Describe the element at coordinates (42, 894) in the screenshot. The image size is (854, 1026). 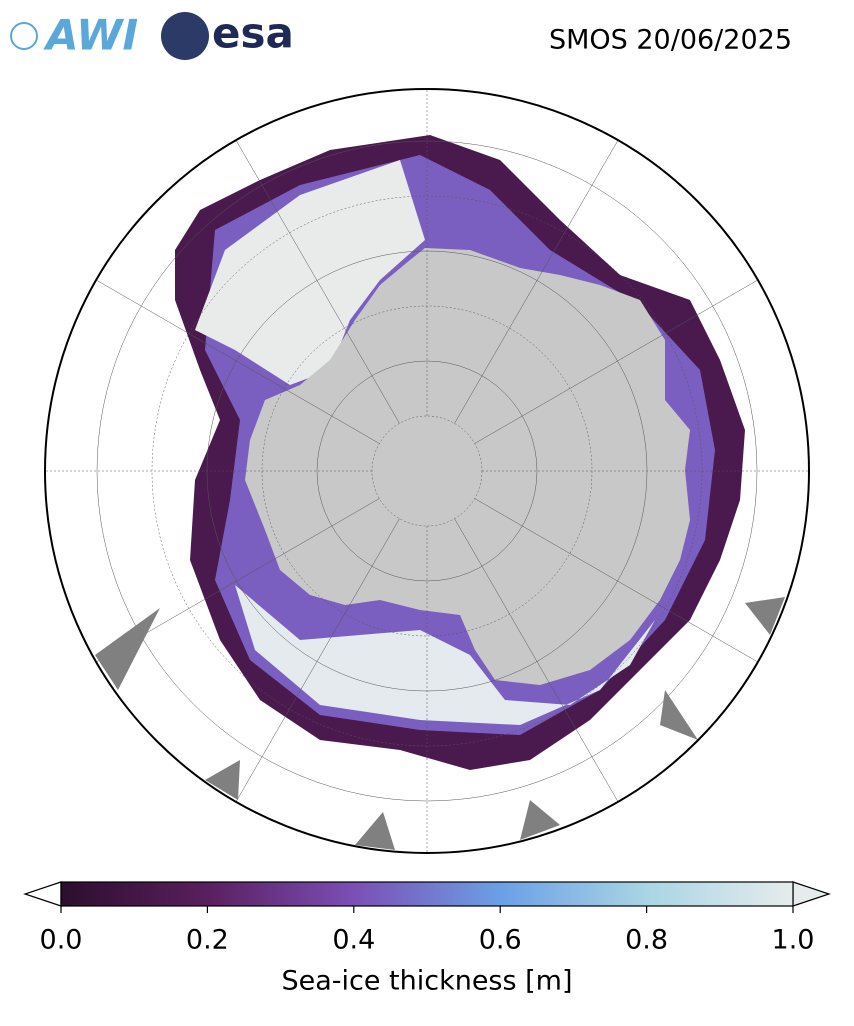
I see `colorbar-extend-low` at that location.